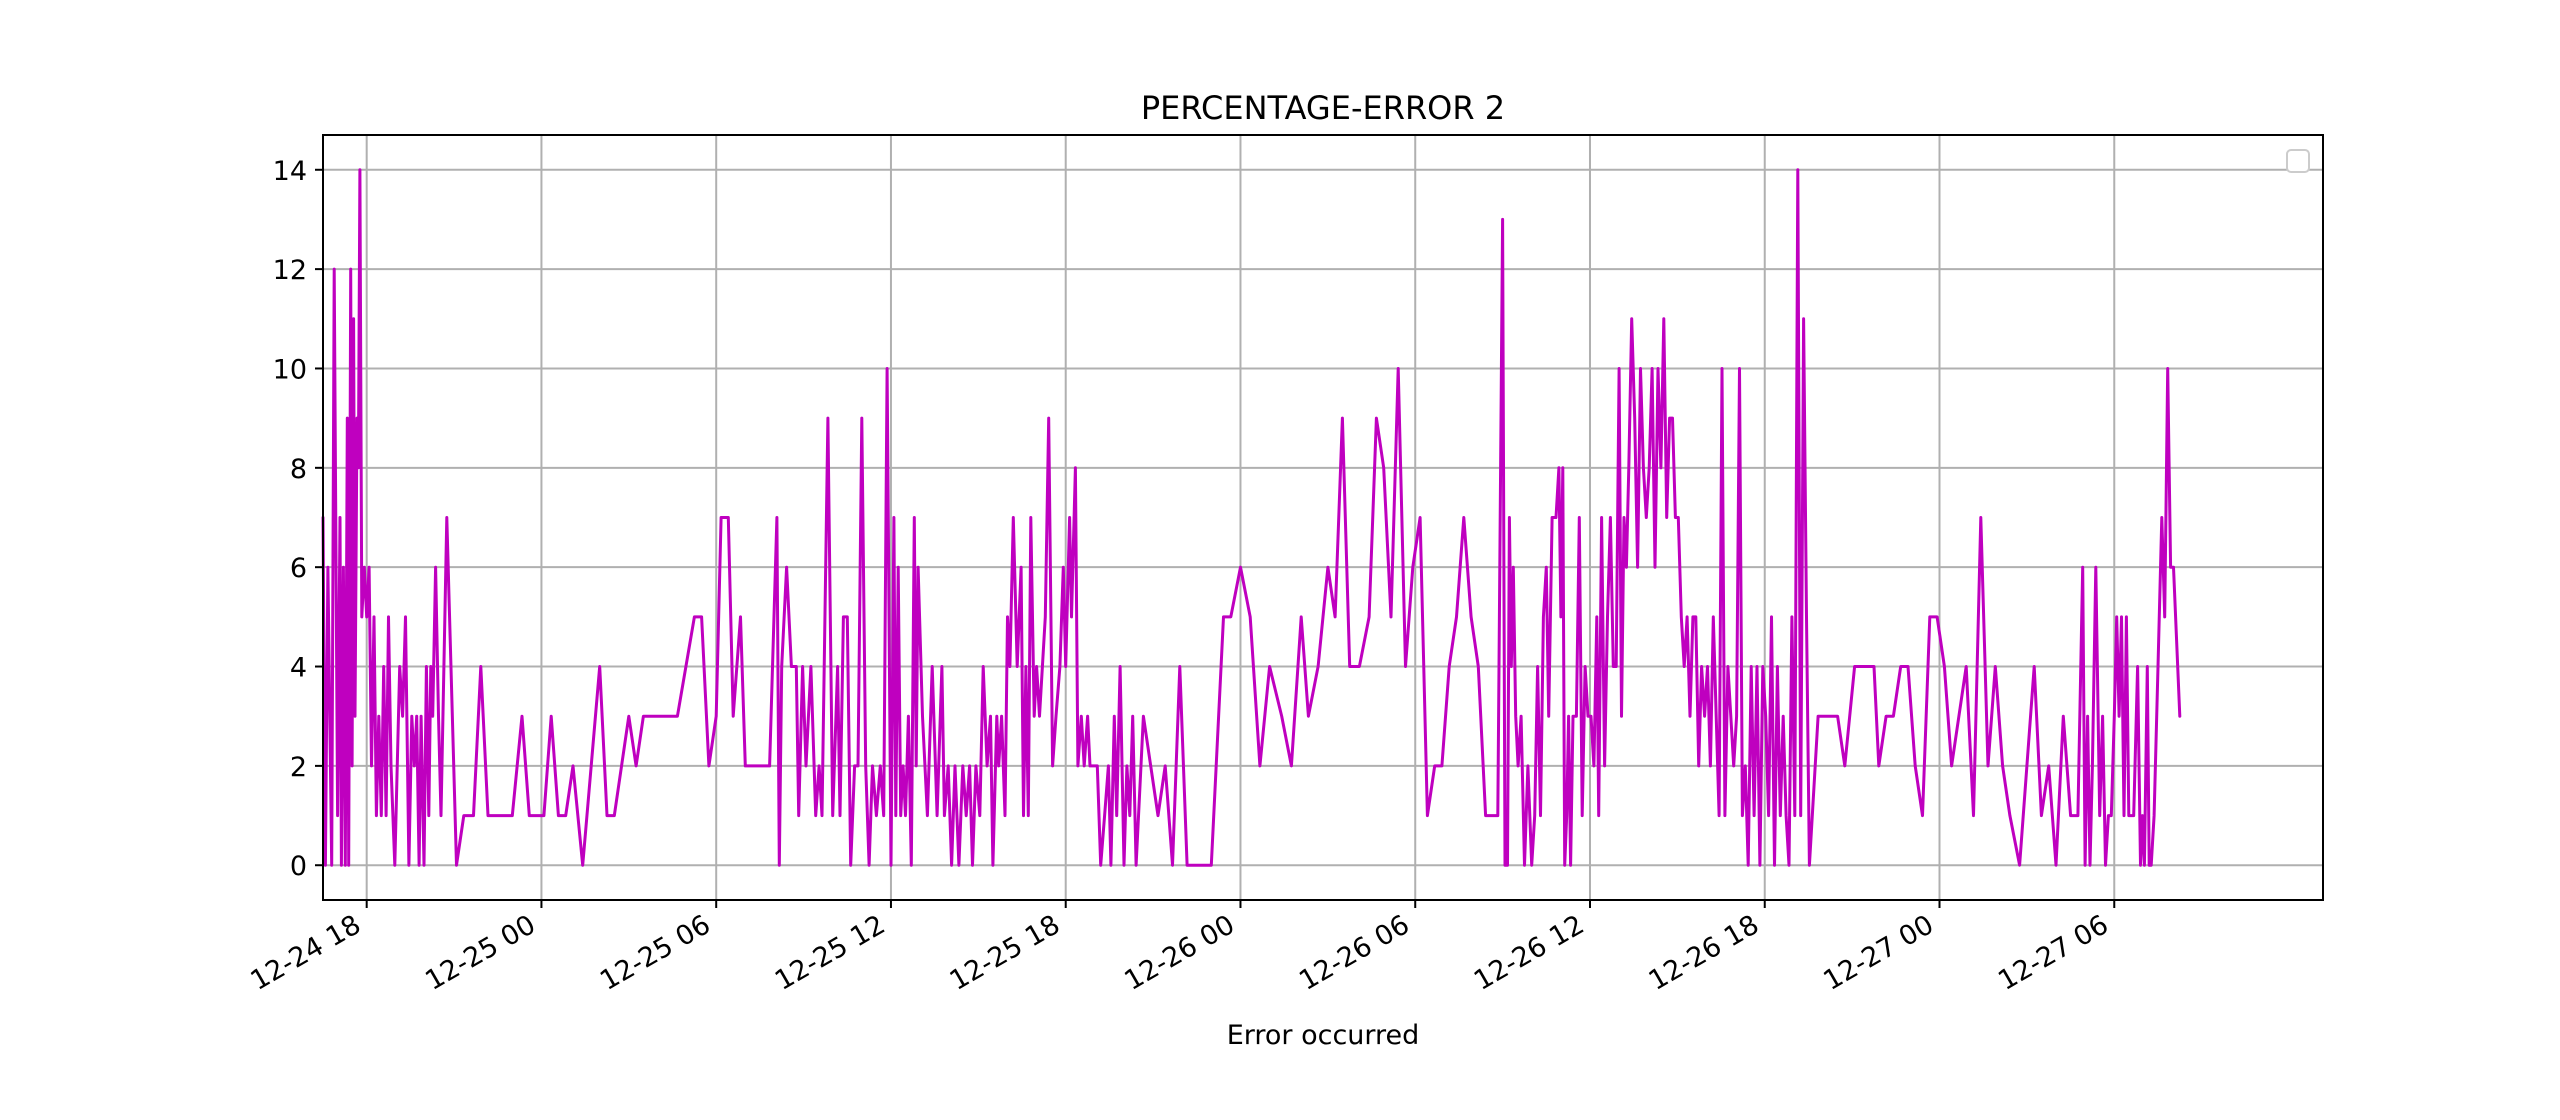 This screenshot has height=1120, width=2560. I want to click on y-tick-label: 12, so click(290, 270).